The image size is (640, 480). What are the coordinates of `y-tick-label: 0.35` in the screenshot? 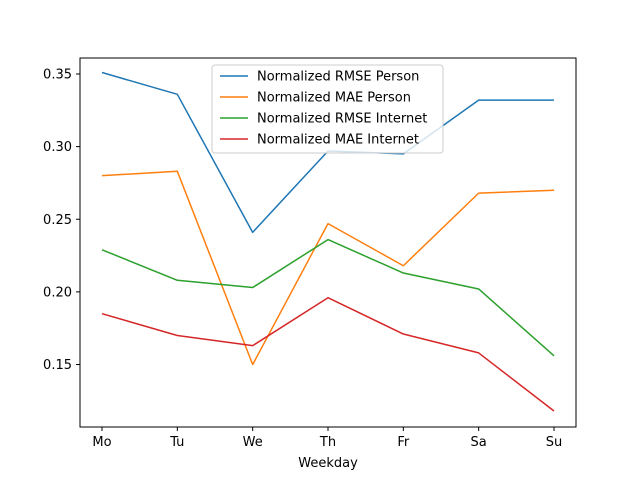 It's located at (57, 74).